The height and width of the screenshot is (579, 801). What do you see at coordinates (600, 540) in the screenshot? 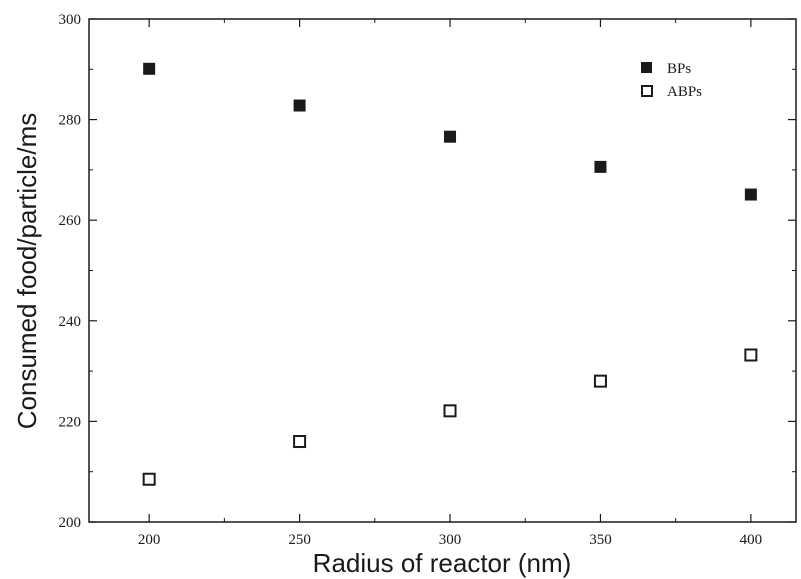
I see `x-tick-label: 350` at bounding box center [600, 540].